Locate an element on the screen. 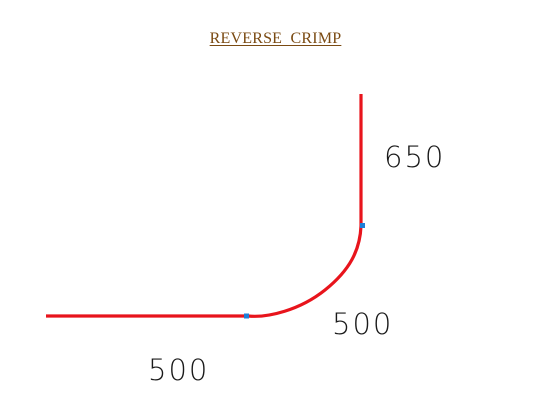 The width and height of the screenshot is (548, 400). node-marker-upper is located at coordinates (362, 225).